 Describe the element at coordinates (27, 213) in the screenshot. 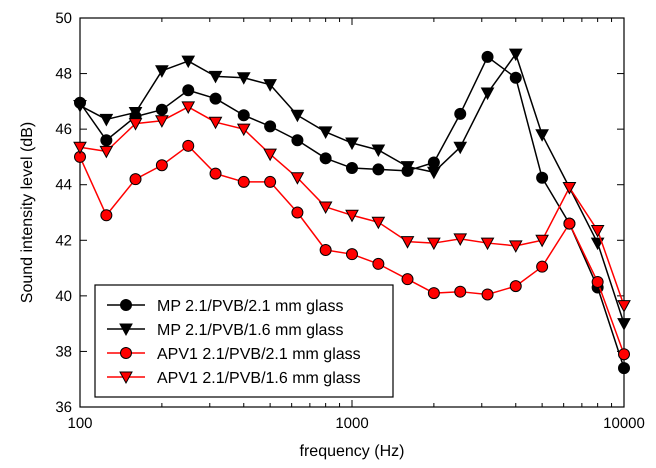

I see `y-axis-title: Sound intensity level (dB)` at that location.